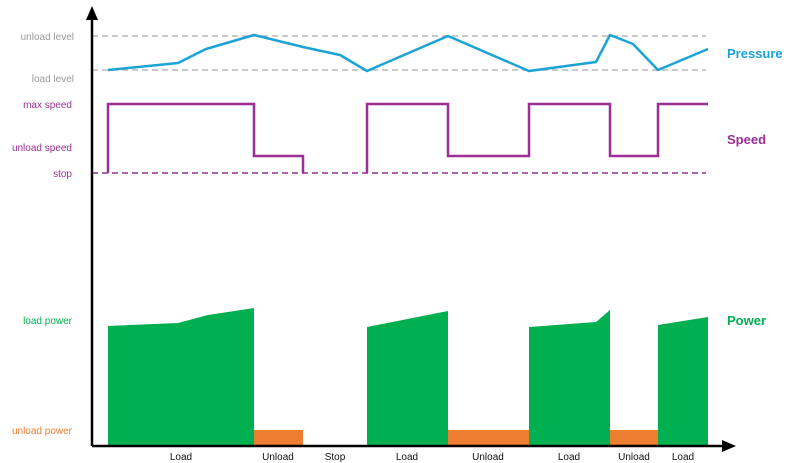  What do you see at coordinates (62, 174) in the screenshot?
I see `y-label-stop: stop` at bounding box center [62, 174].